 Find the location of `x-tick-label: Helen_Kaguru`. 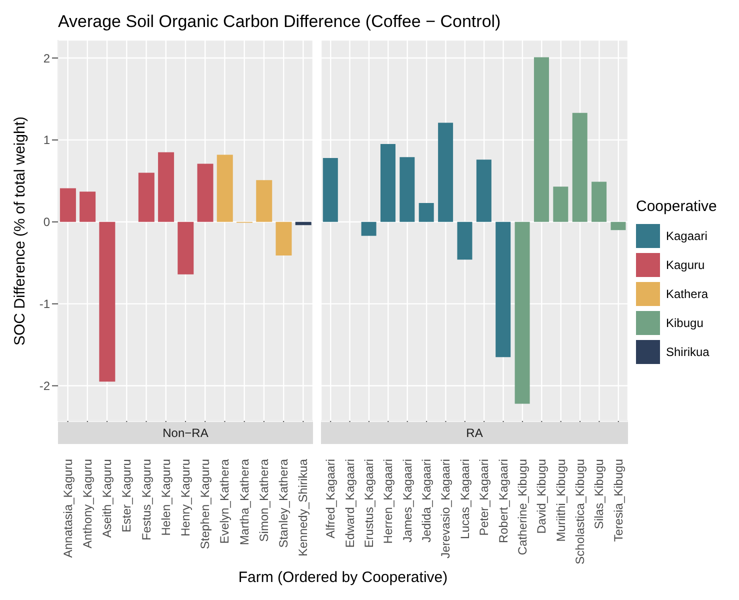

x-tick-label: Helen_Kaguru is located at coordinates (165, 497).